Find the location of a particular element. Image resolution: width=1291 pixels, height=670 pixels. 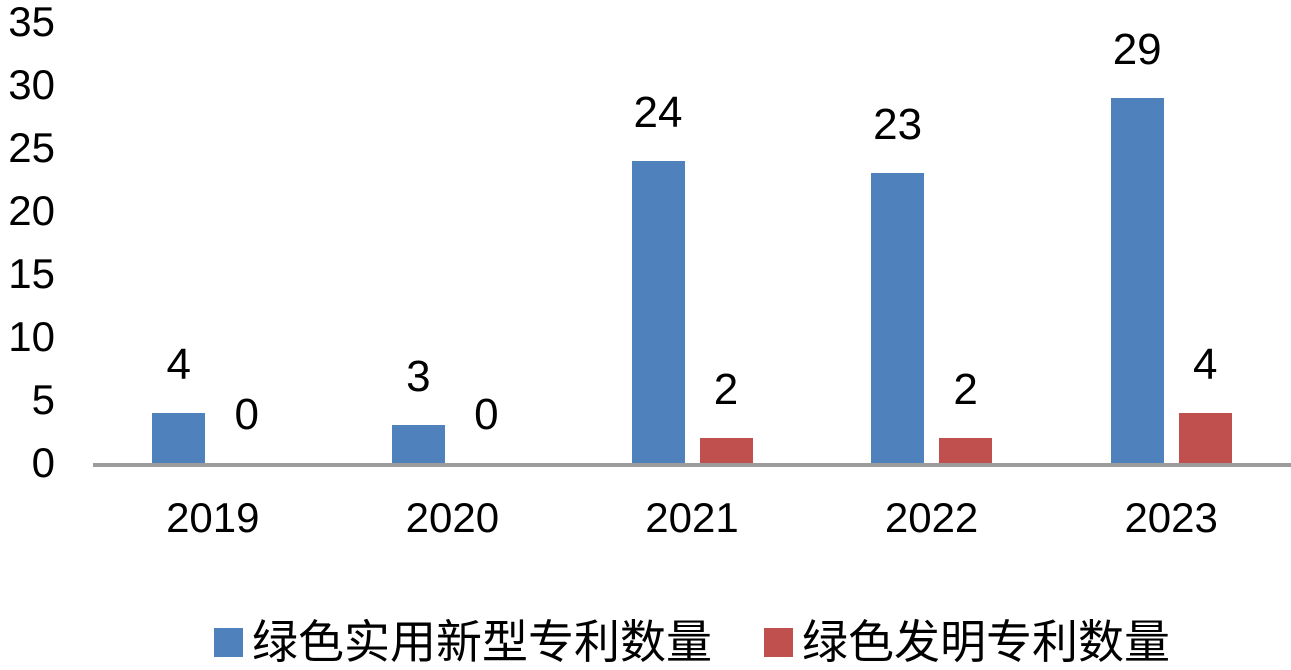

legend-item-utility-model: 绿色实用新型专利数量 is located at coordinates (463, 642).